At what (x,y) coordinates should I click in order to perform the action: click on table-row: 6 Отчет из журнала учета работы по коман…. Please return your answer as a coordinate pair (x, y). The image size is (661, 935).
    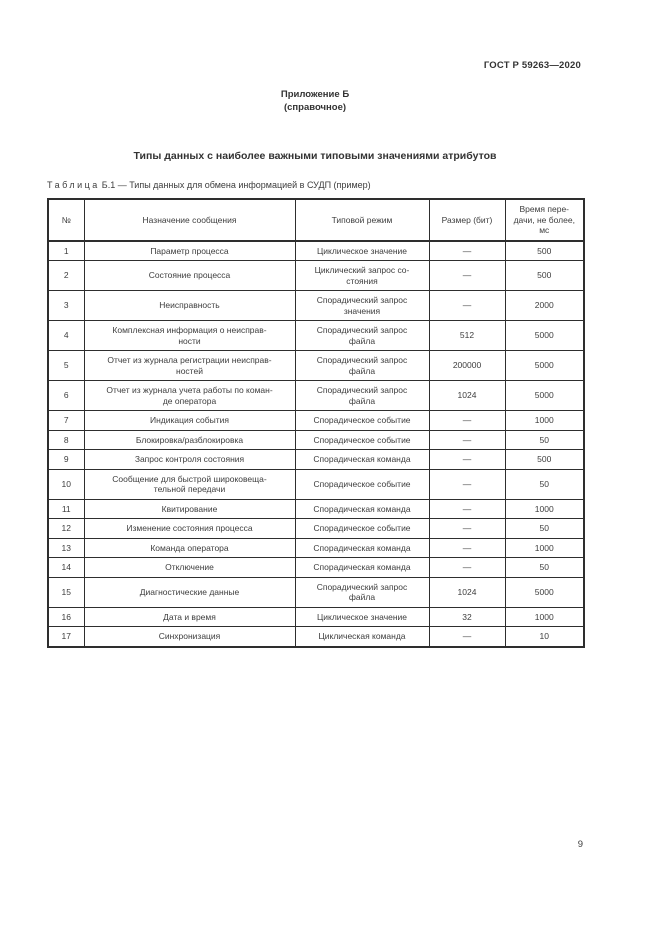
    Looking at the image, I should click on (316, 395).